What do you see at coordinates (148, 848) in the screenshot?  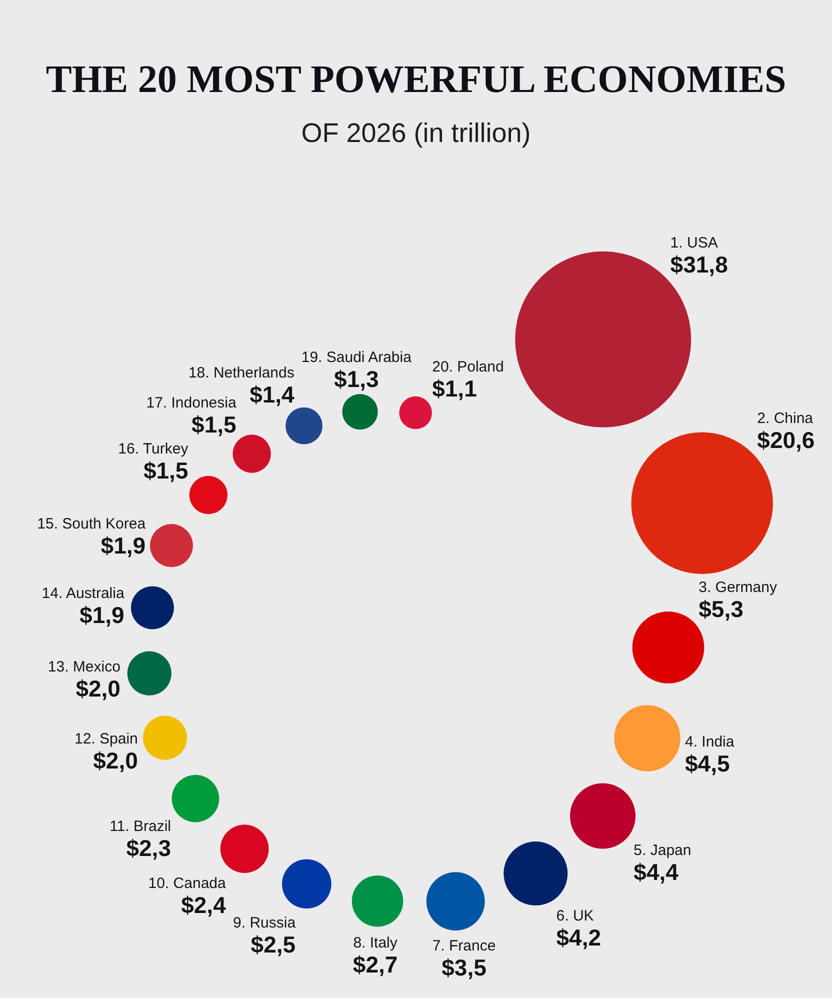 I see `data-label: $2,3` at bounding box center [148, 848].